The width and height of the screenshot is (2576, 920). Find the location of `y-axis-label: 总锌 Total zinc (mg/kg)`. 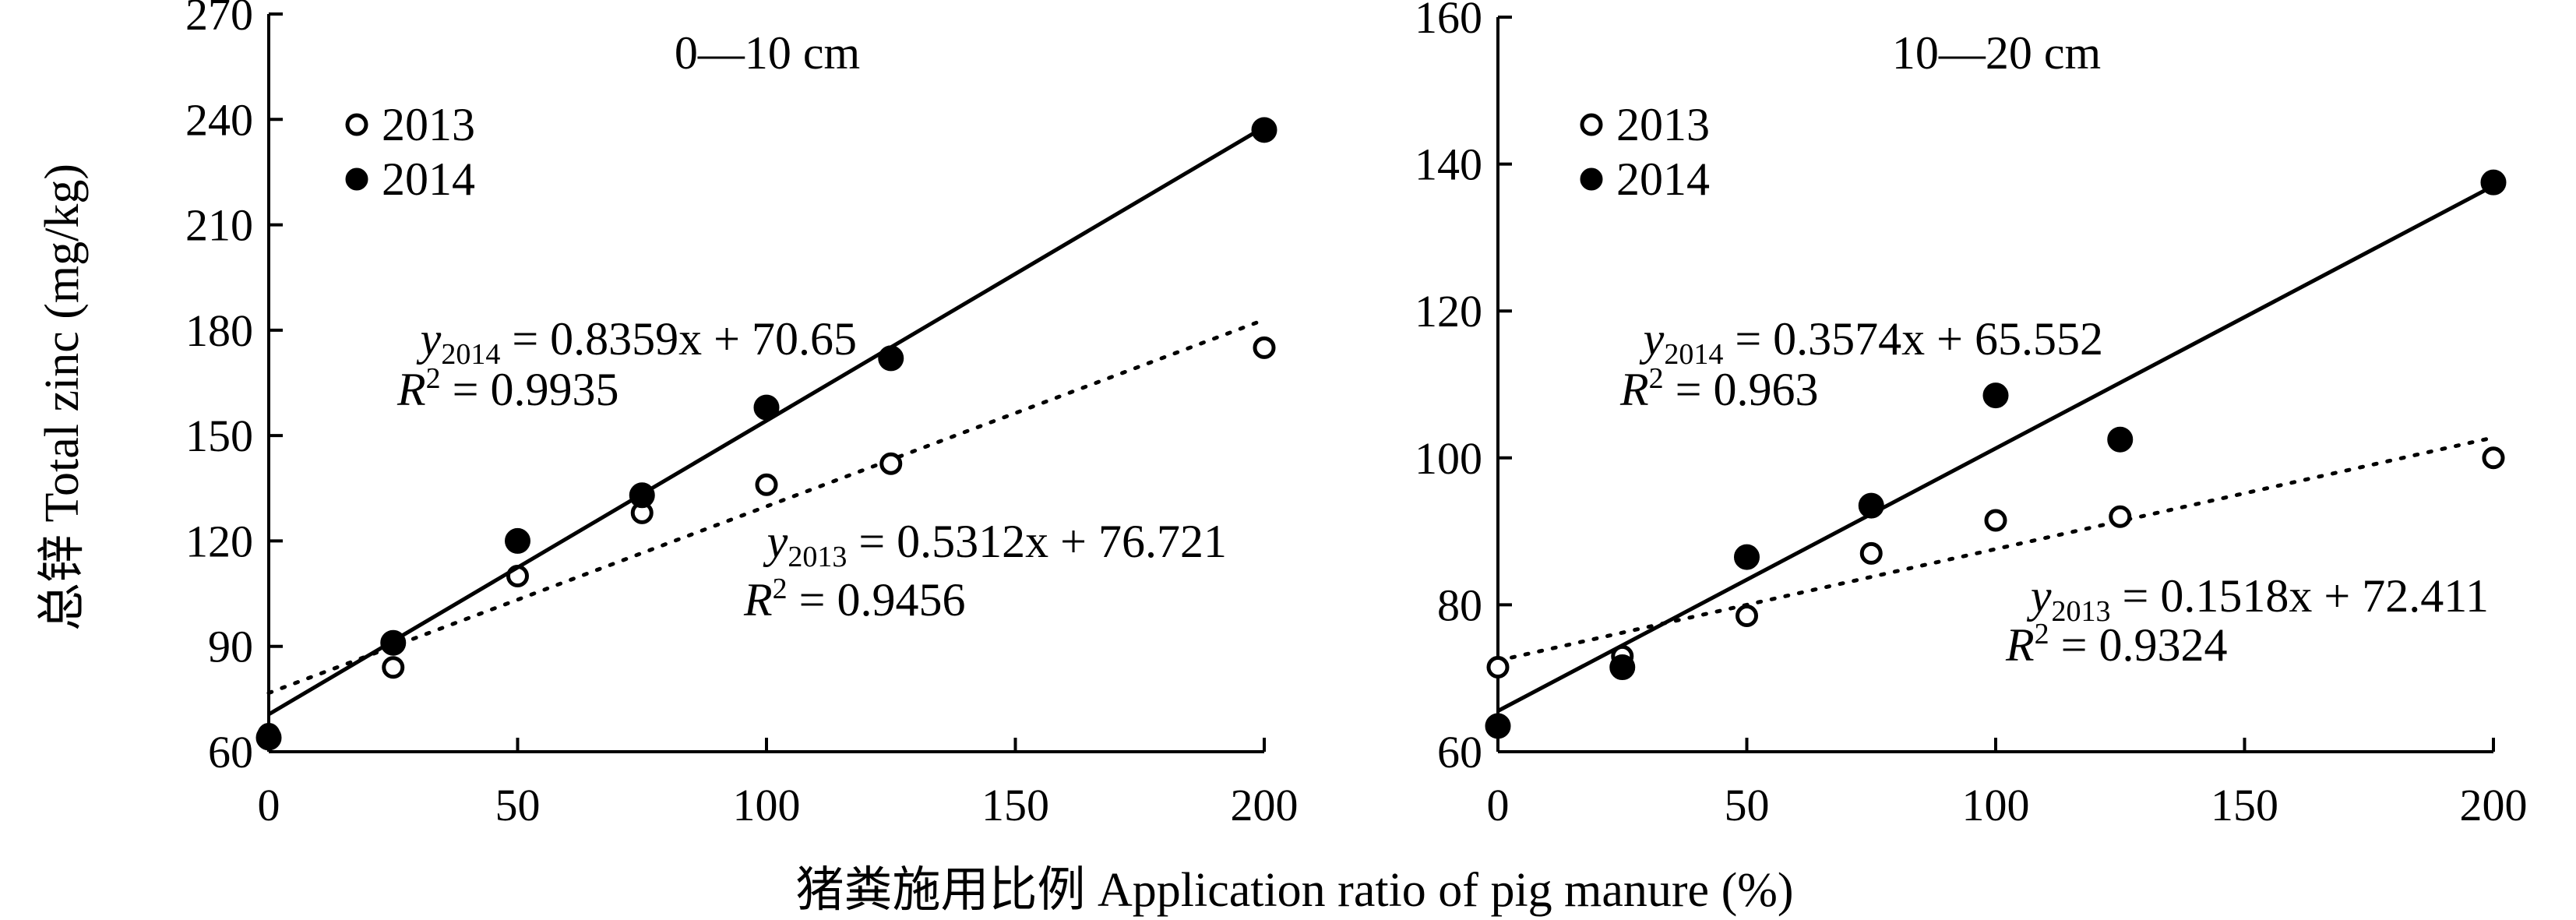

y-axis-label: 总锌 Total zinc (mg/kg) is located at coordinates (62, 397).